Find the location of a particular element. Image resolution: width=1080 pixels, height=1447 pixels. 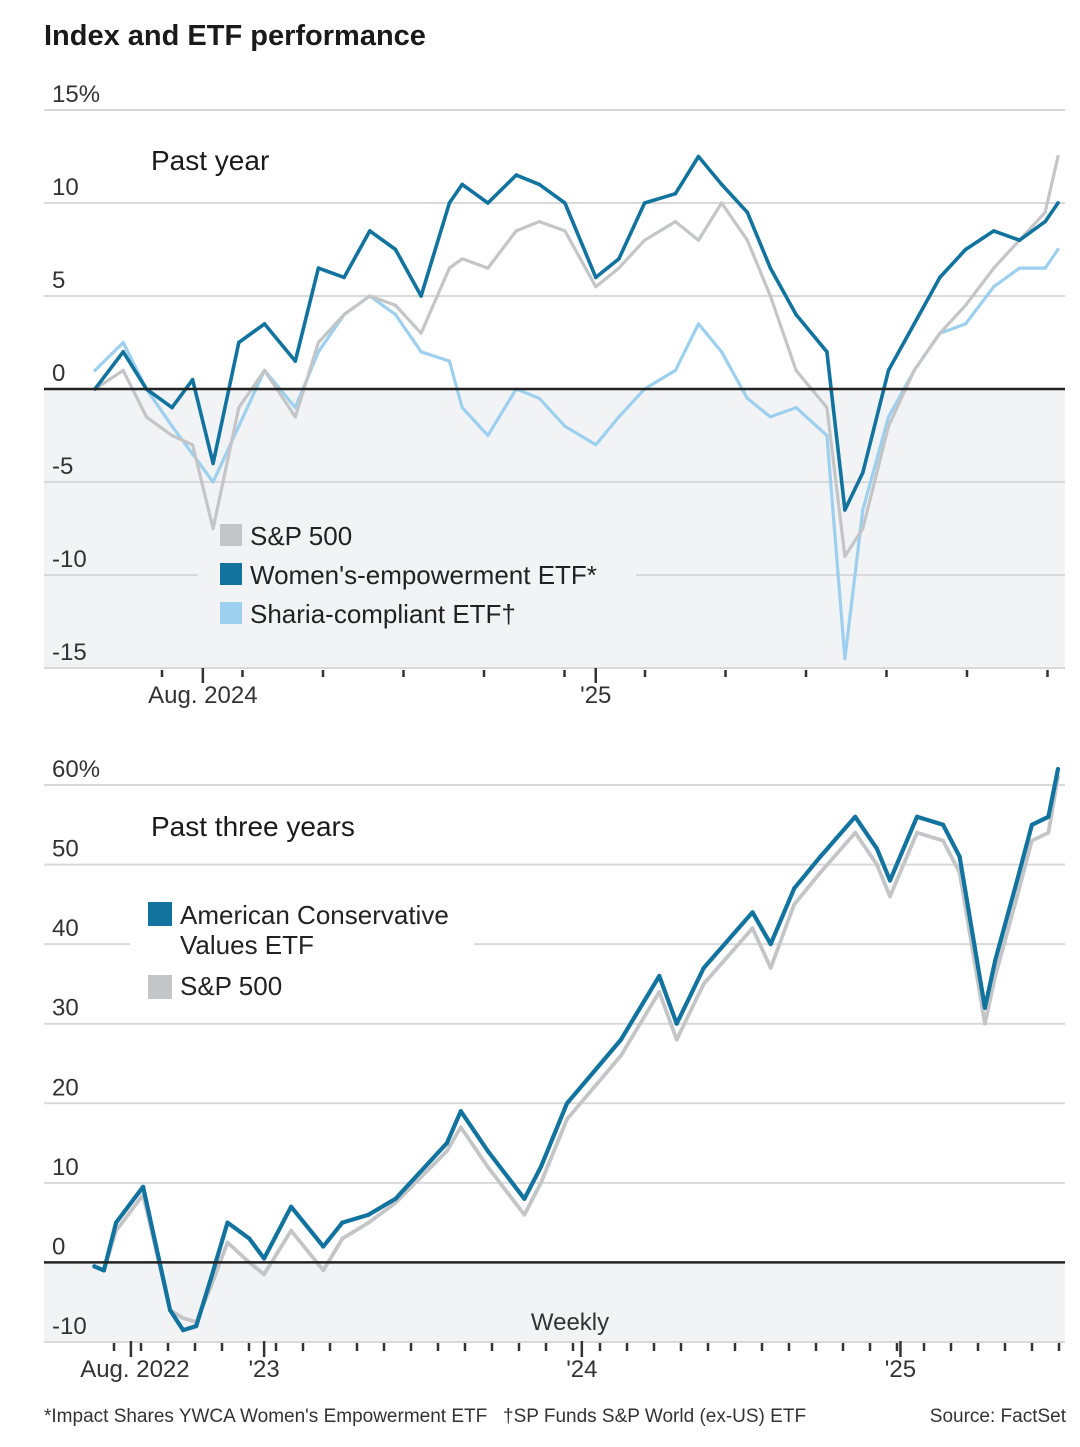

legend-label-acv-line1: American Conservative is located at coordinates (314, 915).